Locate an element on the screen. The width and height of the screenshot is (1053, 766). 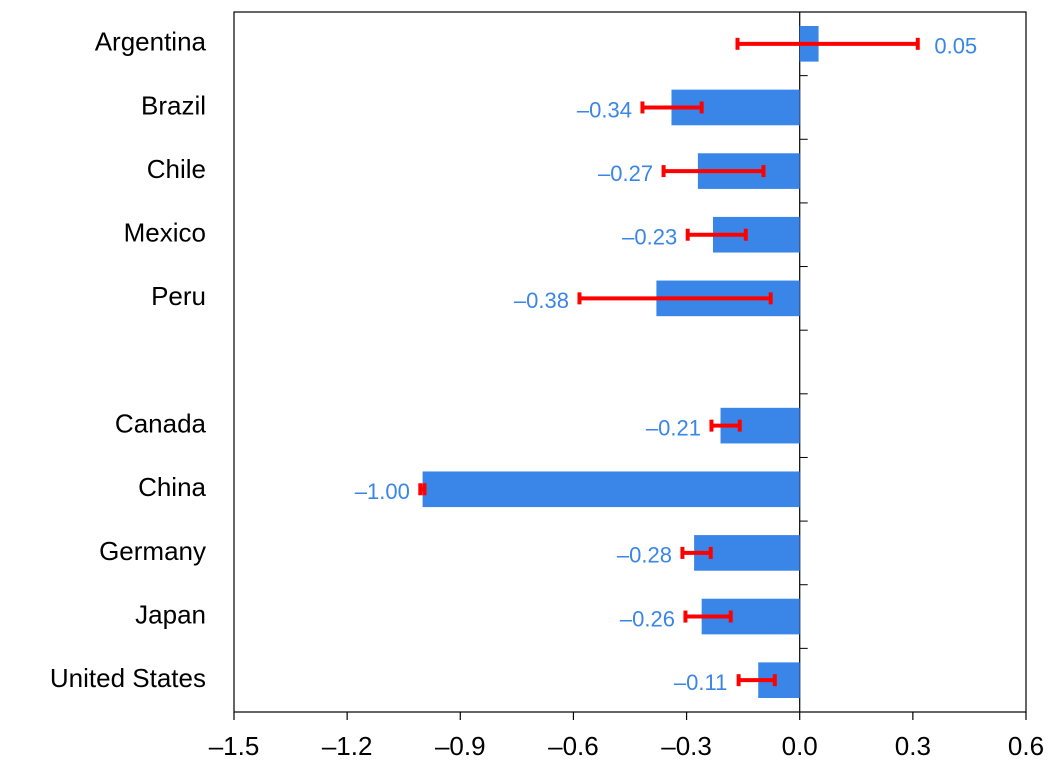
y-tick-label: Mexico is located at coordinates (165, 233).